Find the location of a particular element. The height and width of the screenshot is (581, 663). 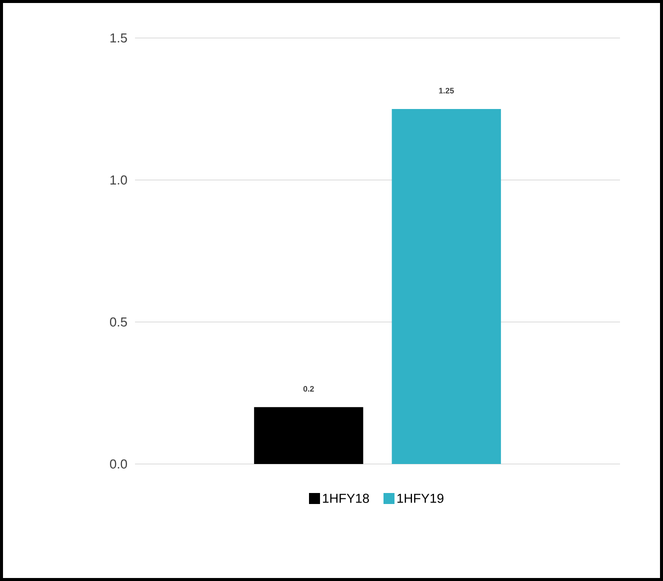

legend-label: 1HFY19 is located at coordinates (420, 498).